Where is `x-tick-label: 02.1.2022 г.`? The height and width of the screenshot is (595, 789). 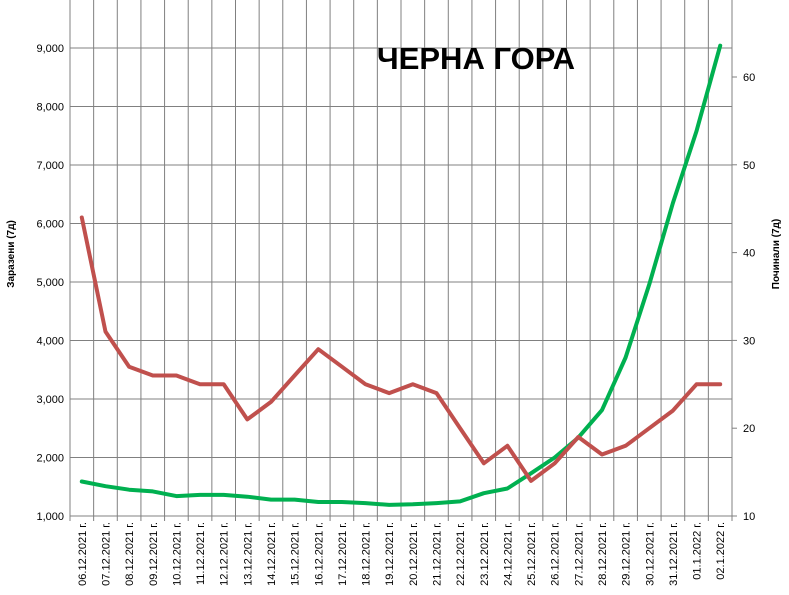
x-tick-label: 02.1.2022 г. is located at coordinates (721, 551).